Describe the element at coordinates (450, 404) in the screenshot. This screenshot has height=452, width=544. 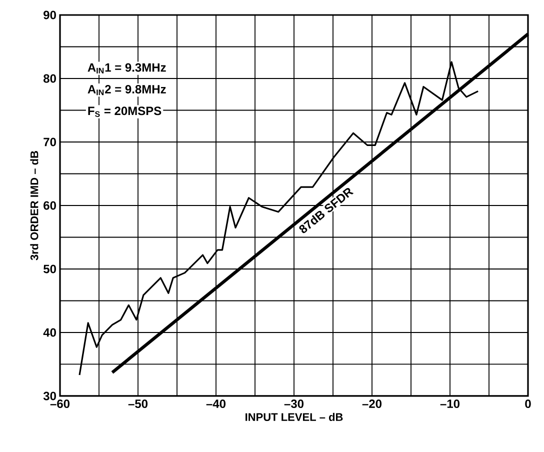
I see `x-tick-label: –10` at that location.